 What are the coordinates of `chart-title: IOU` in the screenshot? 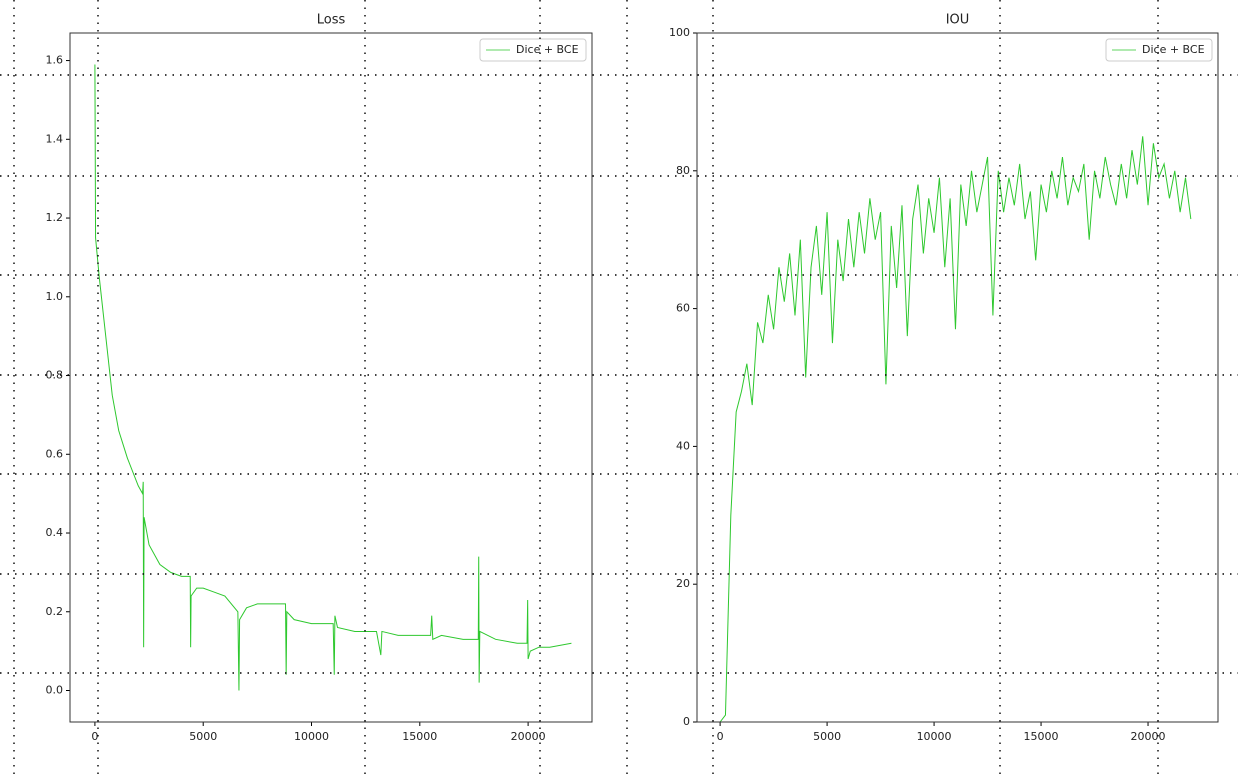 It's located at (958, 20).